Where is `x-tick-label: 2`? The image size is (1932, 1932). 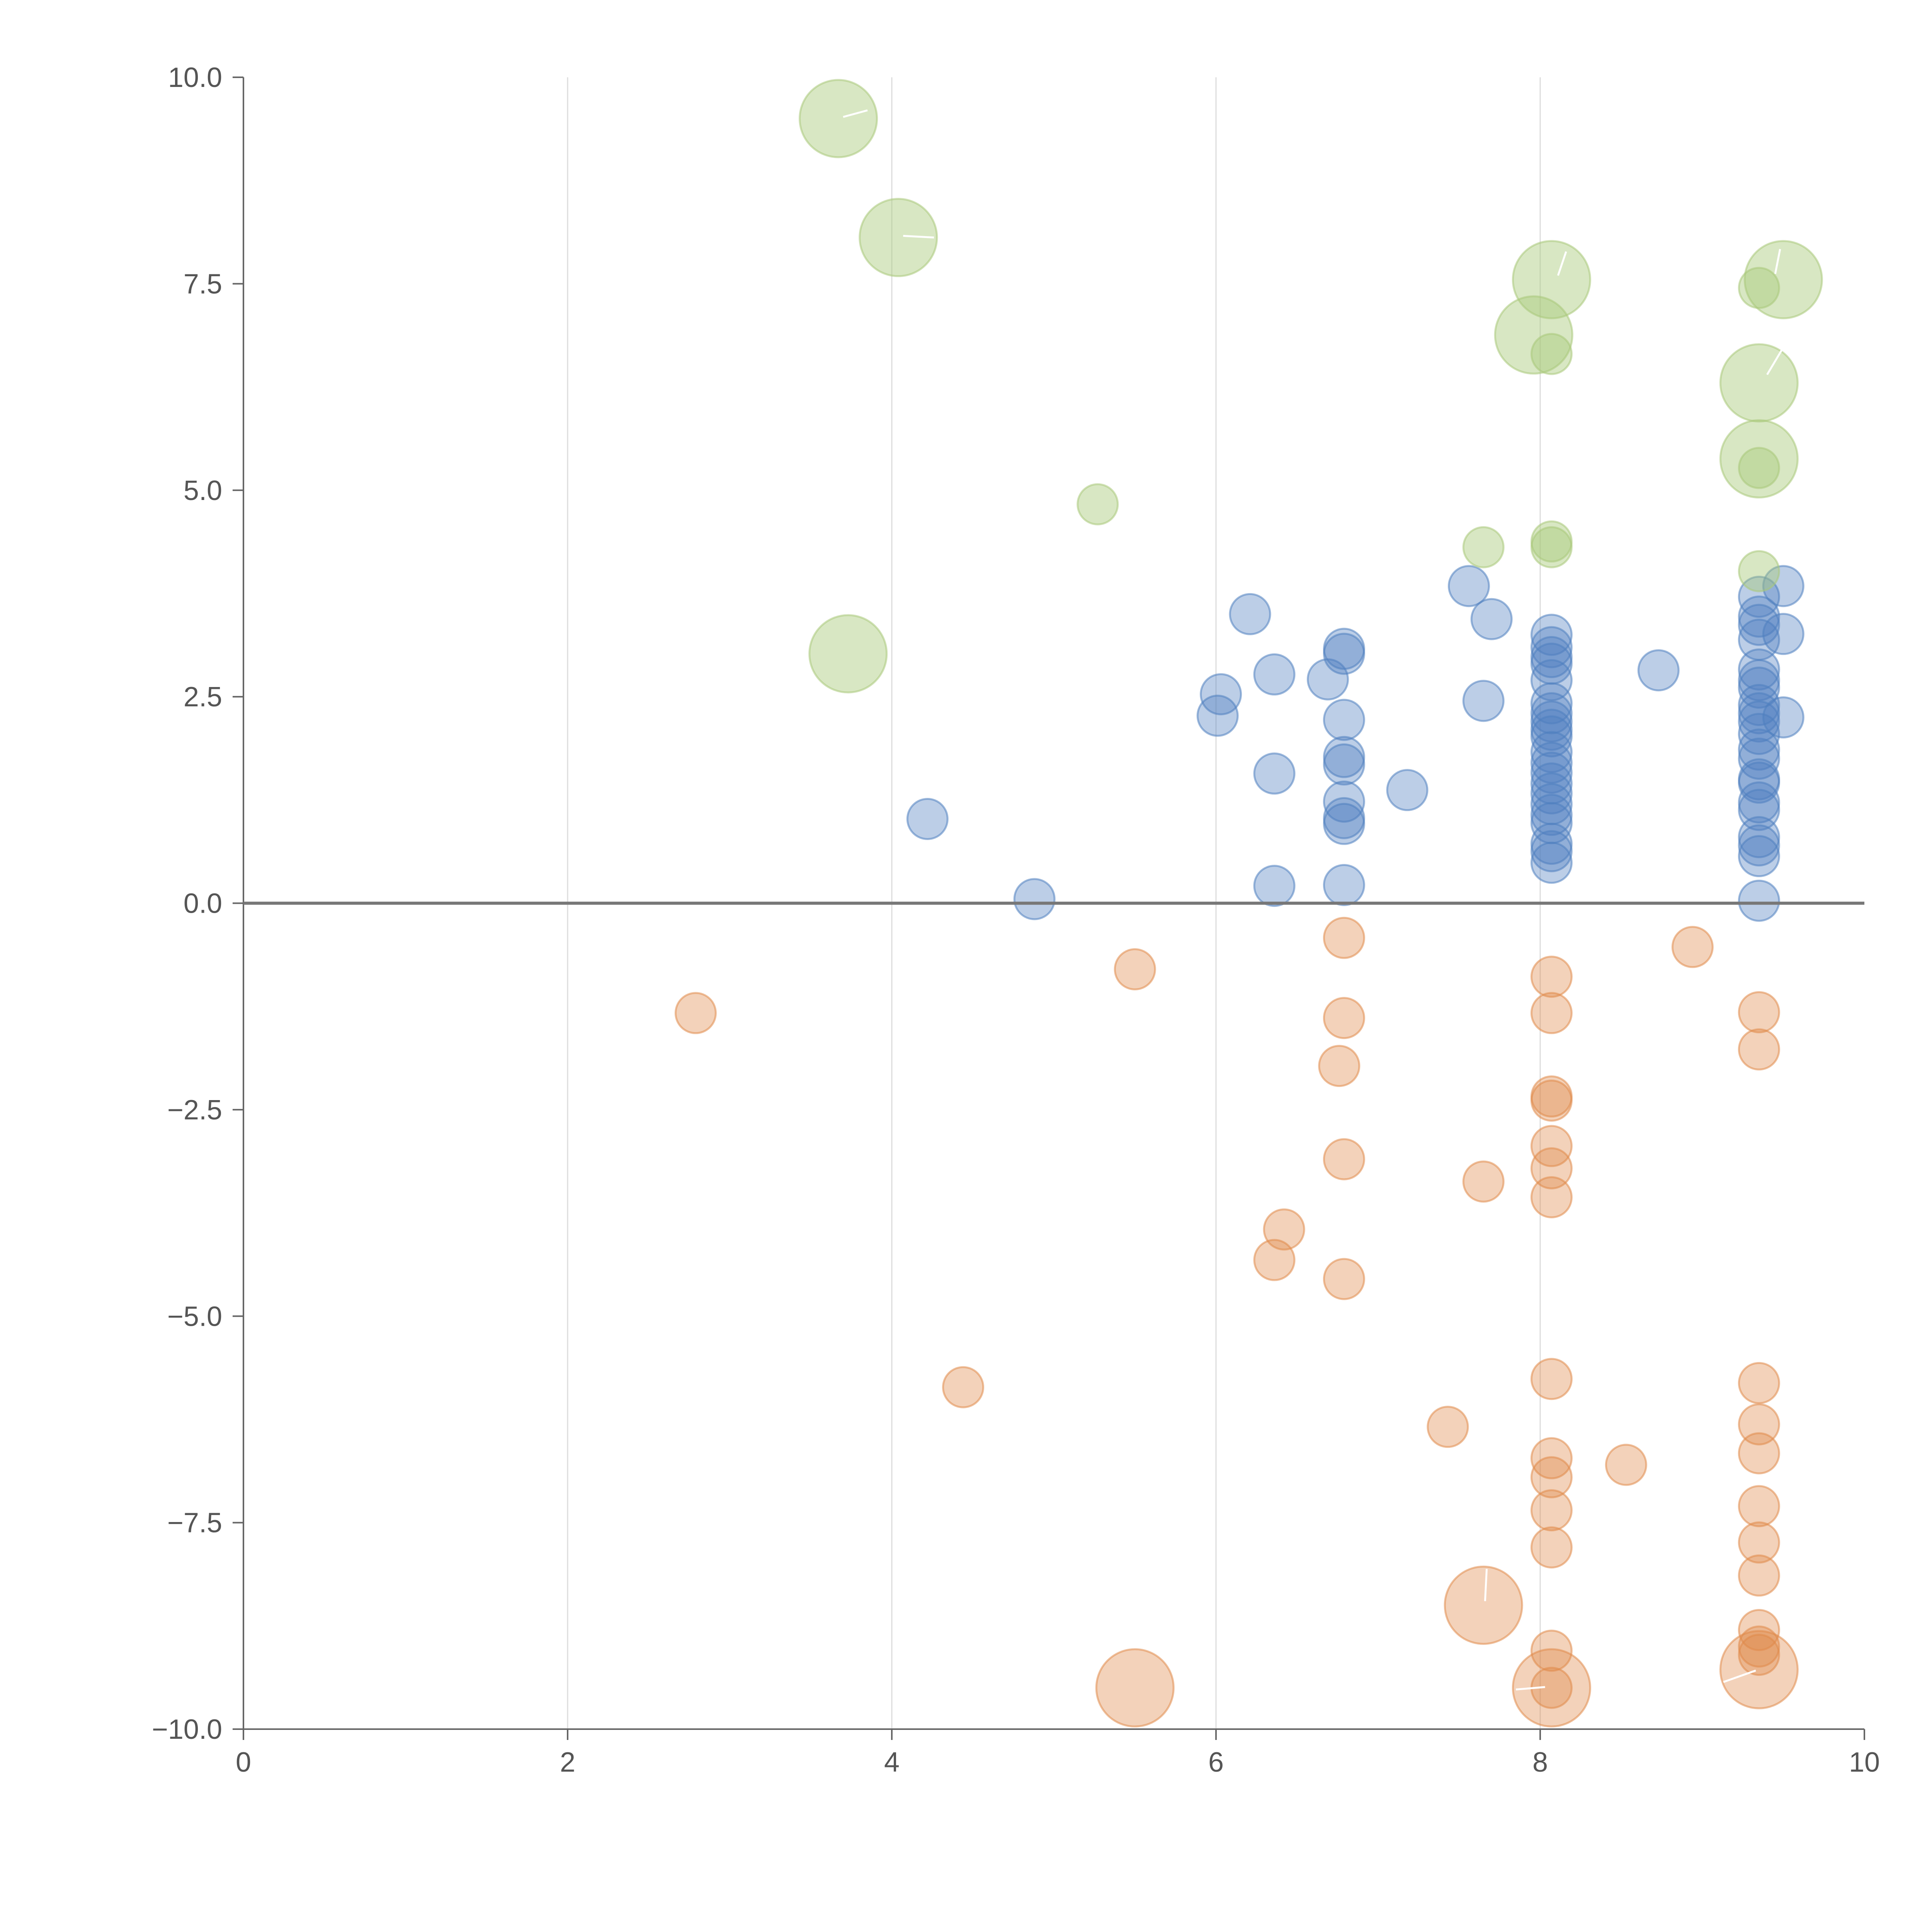 x-tick-label: 2 is located at coordinates (567, 1763).